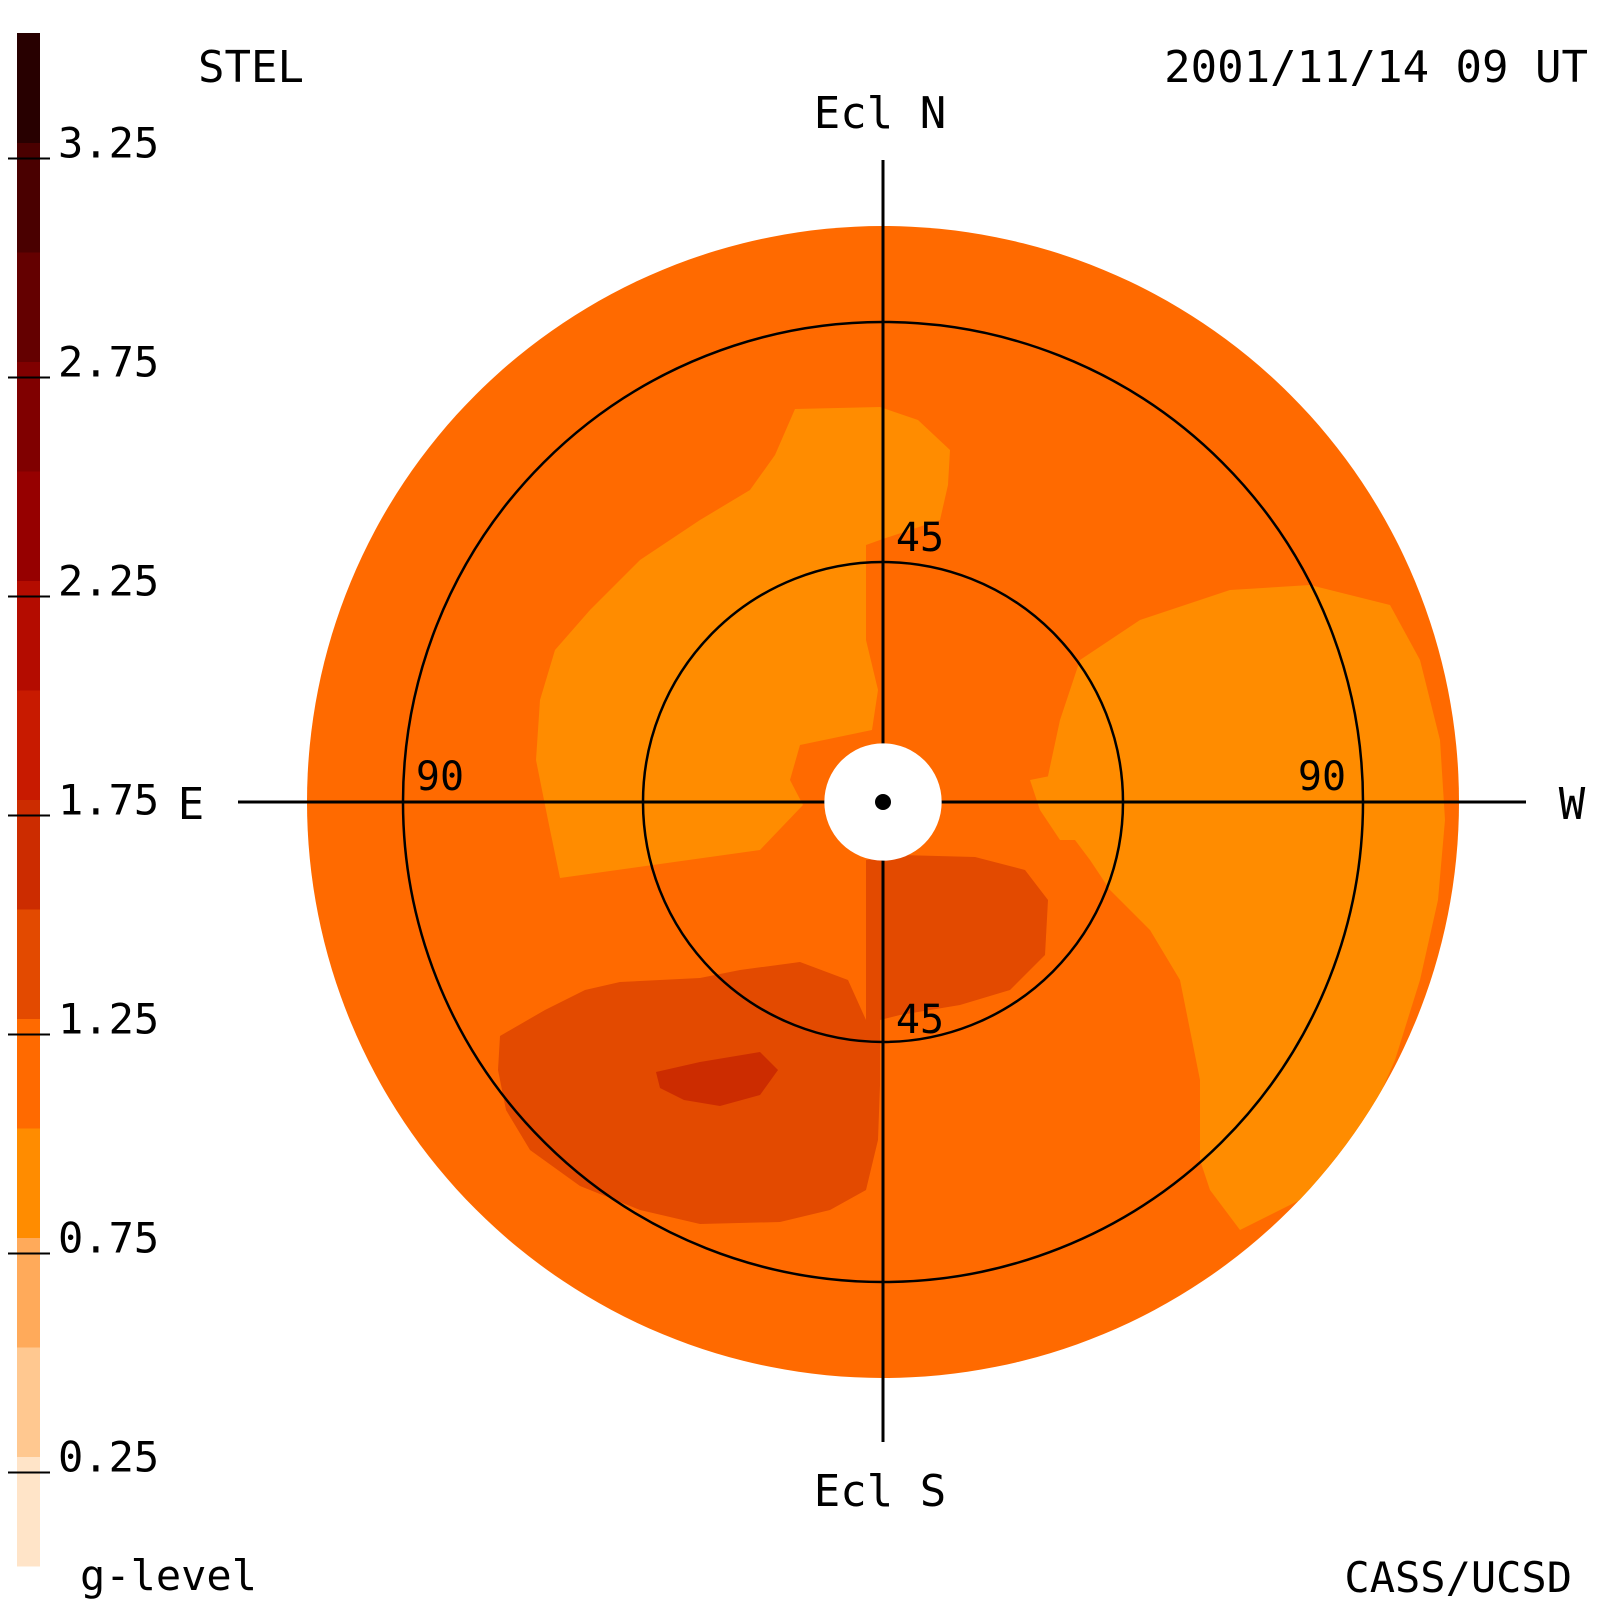 This screenshot has width=1600, height=1600. I want to click on colorbar, so click(28, 800).